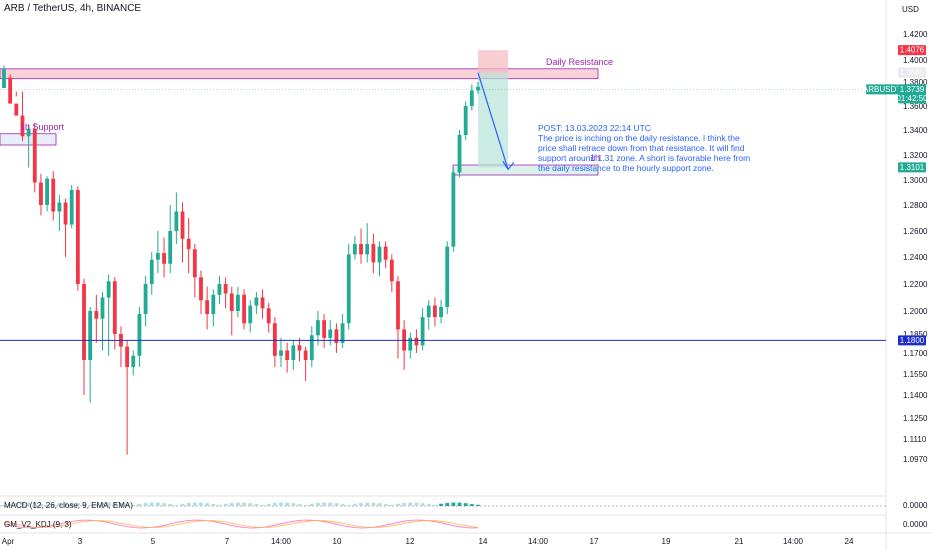 The width and height of the screenshot is (932, 550). Describe the element at coordinates (493, 121) in the screenshot. I see `projection-arrow` at that location.